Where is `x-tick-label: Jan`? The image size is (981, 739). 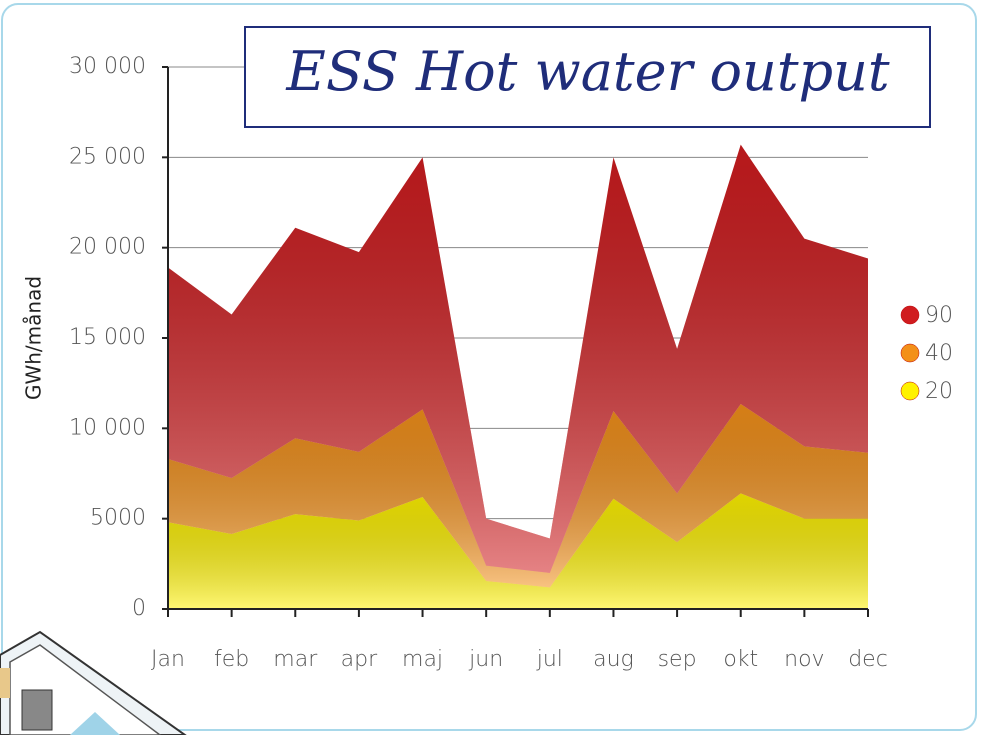
x-tick-label: Jan is located at coordinates (168, 659).